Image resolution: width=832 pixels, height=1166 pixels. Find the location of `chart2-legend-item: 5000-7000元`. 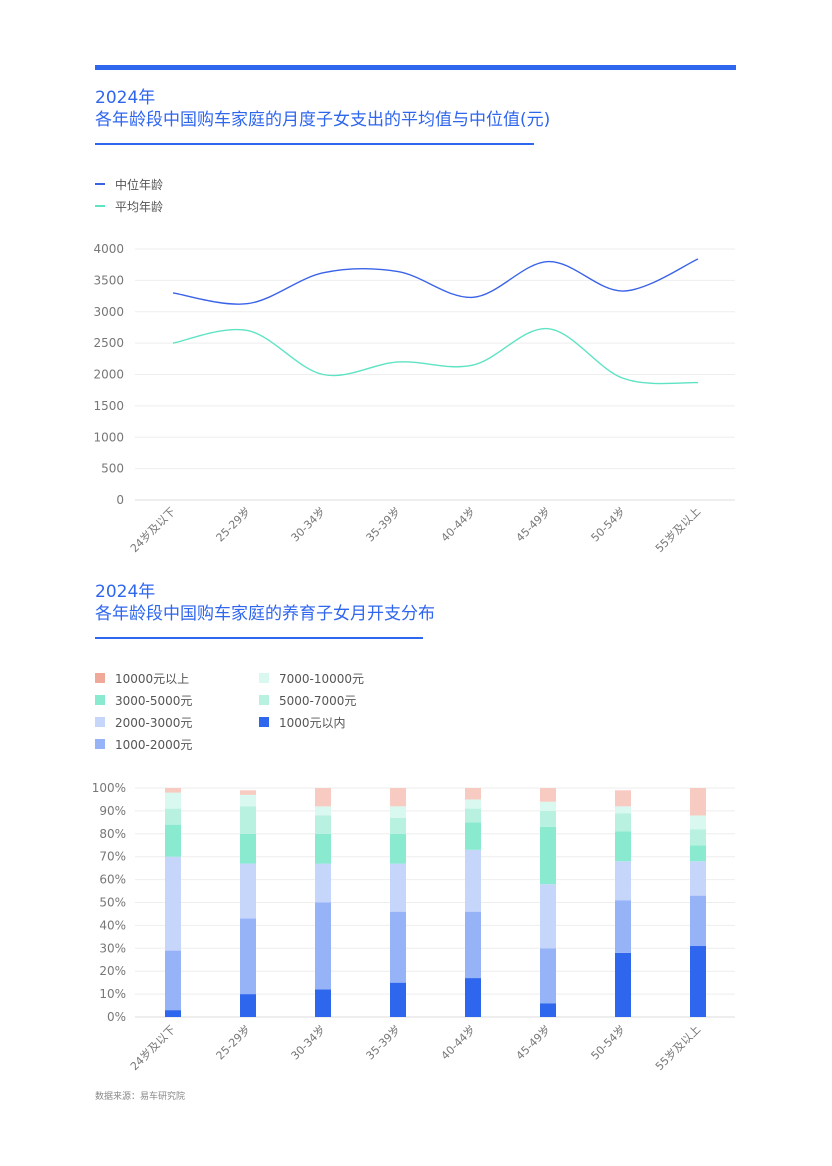

chart2-legend-item: 5000-7000元 is located at coordinates (307, 700).